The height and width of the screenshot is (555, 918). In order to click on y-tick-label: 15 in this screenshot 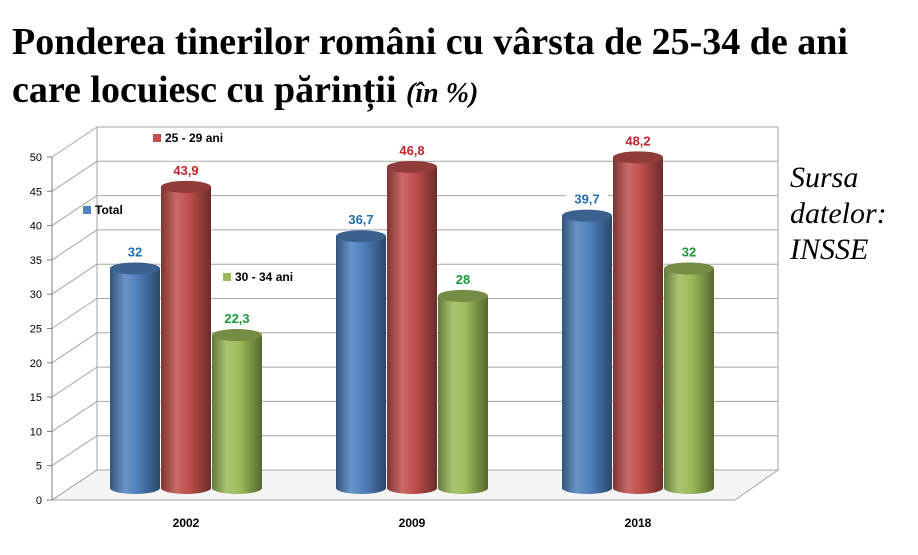, I will do `click(36, 398)`.